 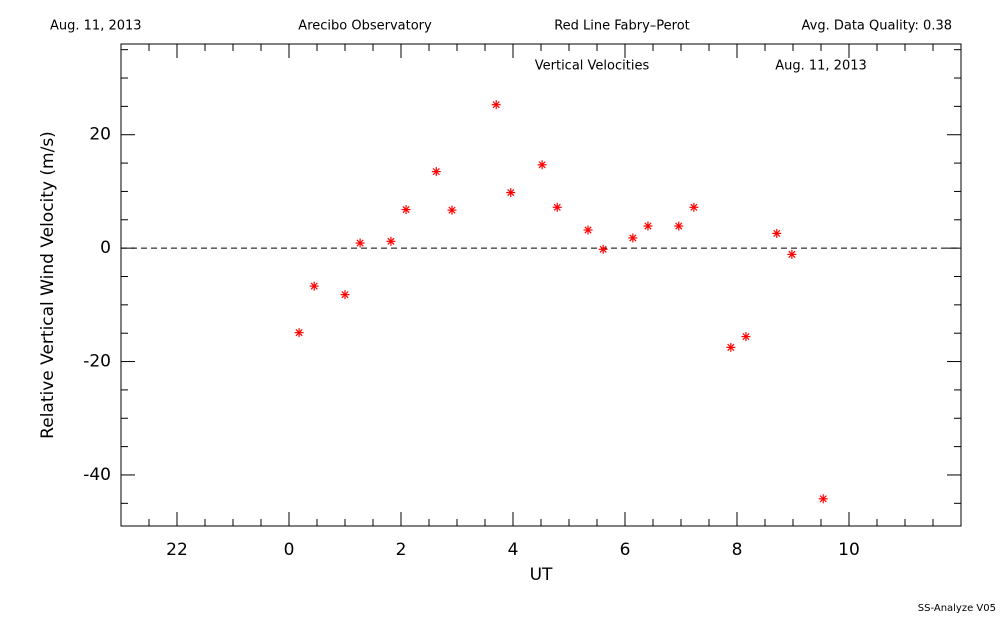 What do you see at coordinates (513, 550) in the screenshot?
I see `x-tick-label: 4` at bounding box center [513, 550].